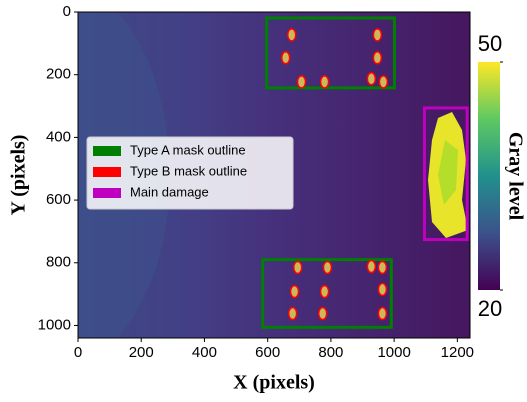 This screenshot has height=402, width=527. Describe the element at coordinates (58, 262) in the screenshot. I see `y-tick-label: 800` at that location.